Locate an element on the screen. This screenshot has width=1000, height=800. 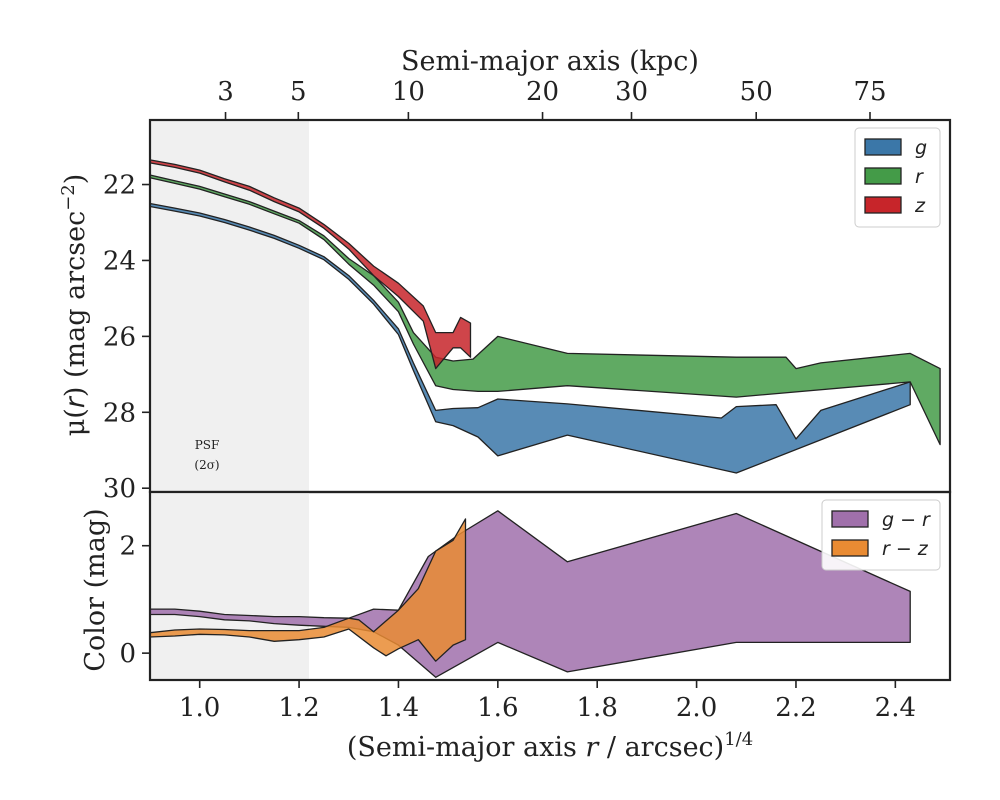
kpc-tick-label: 10 is located at coordinates (408, 92).